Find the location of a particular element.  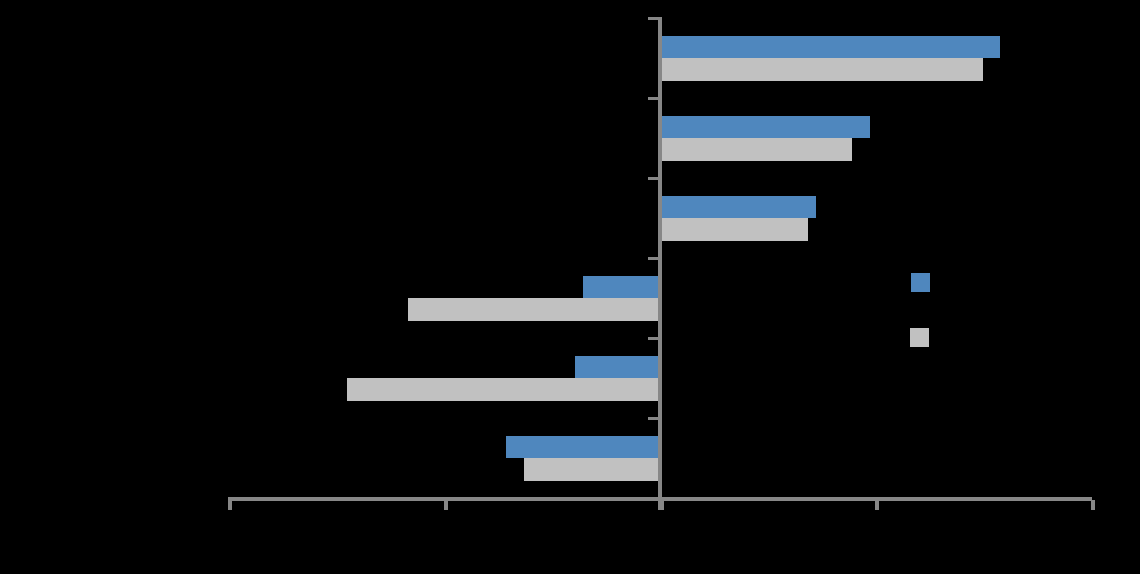

x-axis-line is located at coordinates (660, 499).